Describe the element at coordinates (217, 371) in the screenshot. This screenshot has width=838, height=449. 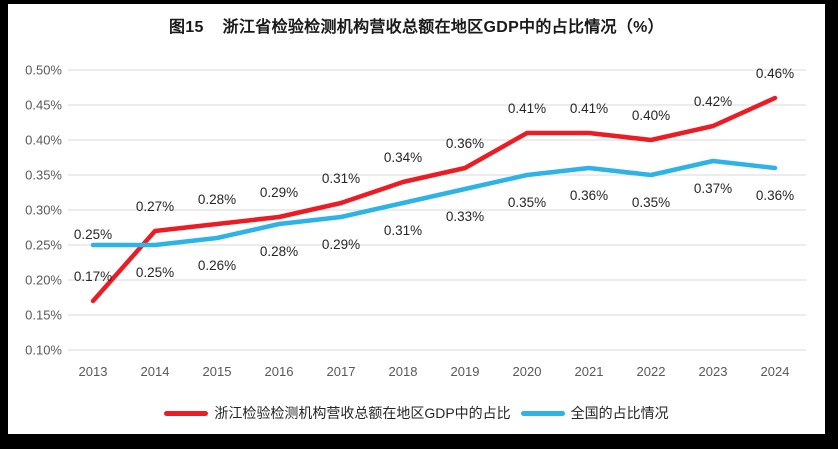
I see `x-tick-label: 2015` at that location.